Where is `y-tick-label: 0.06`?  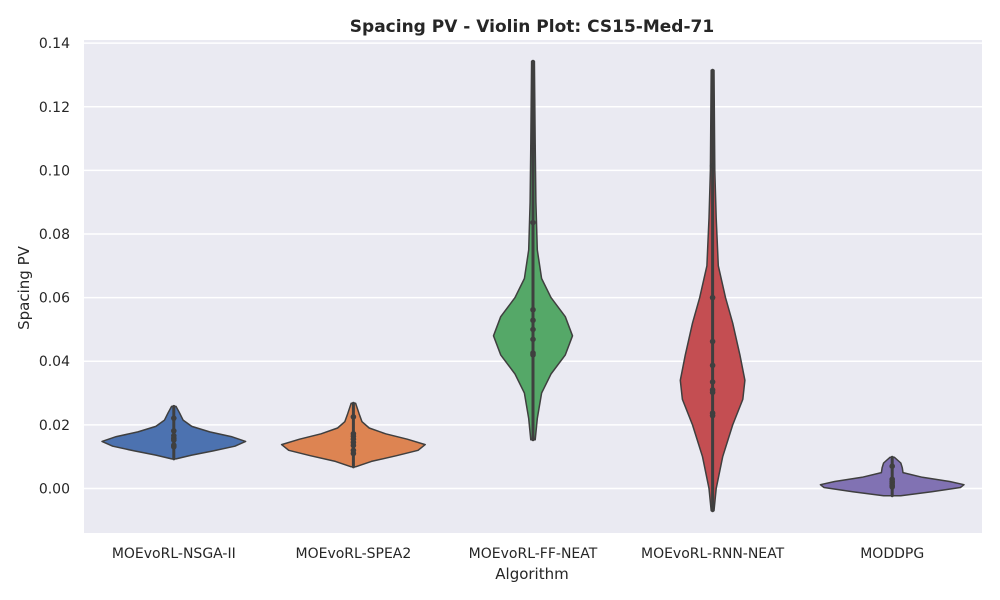 y-tick-label: 0.06 is located at coordinates (54, 299).